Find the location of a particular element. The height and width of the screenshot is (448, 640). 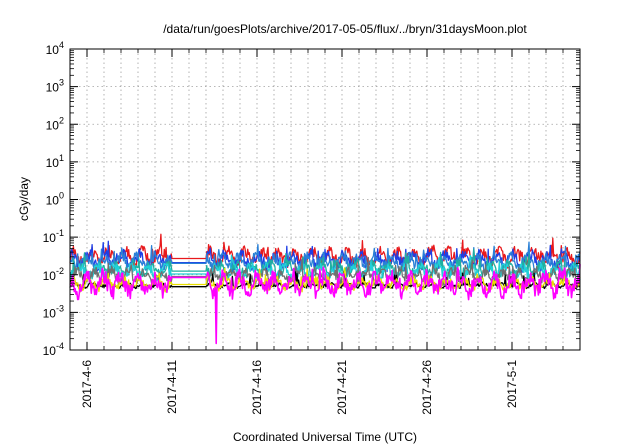

y-tick-label: 10⁻³ is located at coordinates (53, 311).